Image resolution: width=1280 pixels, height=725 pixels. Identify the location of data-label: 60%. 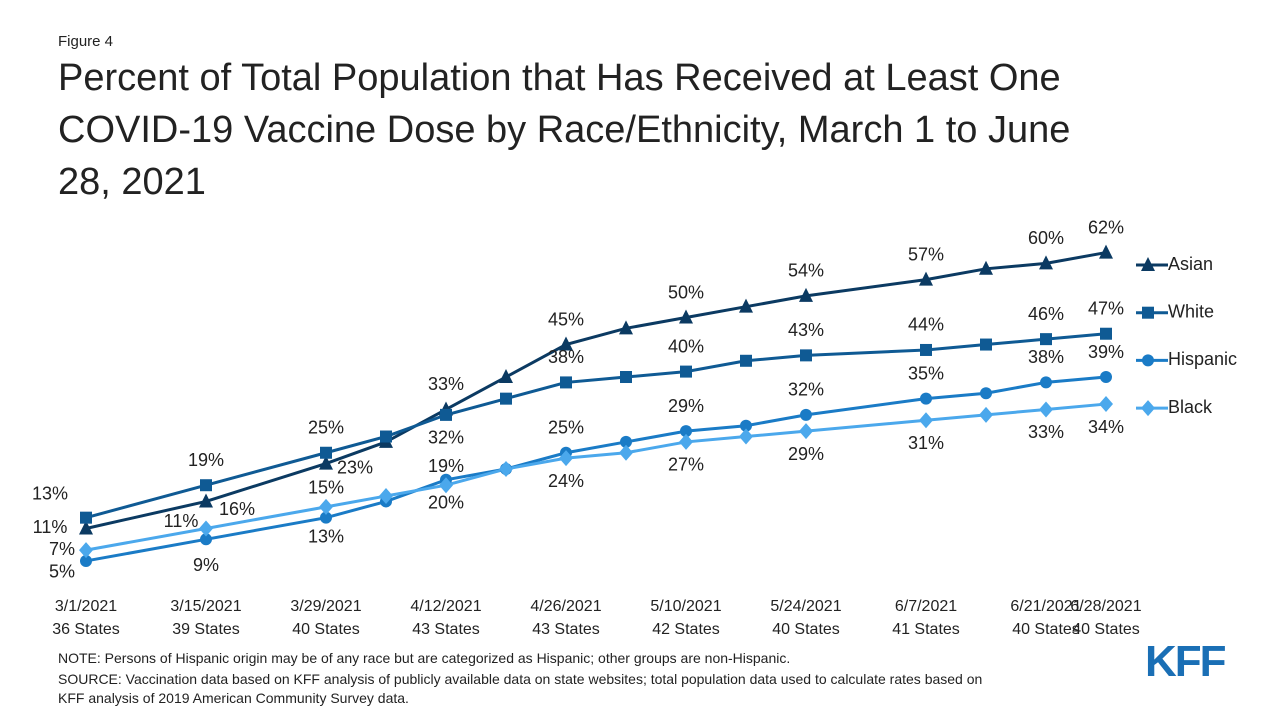
(1046, 238).